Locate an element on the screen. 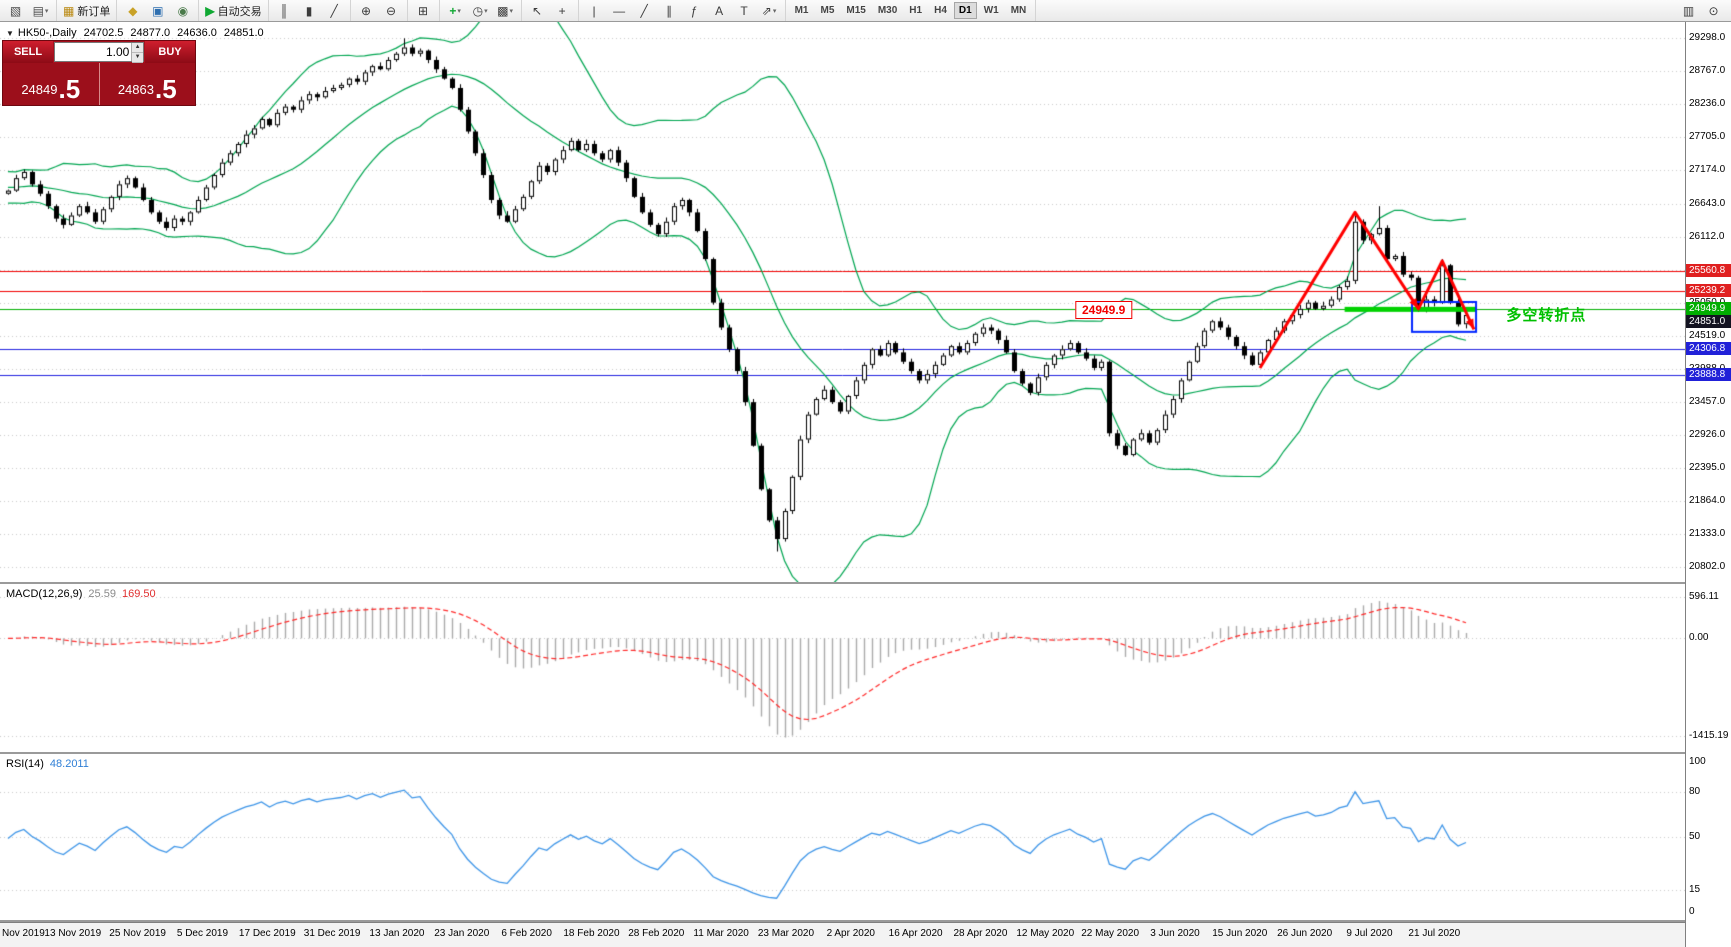  price-axis-label: 24519.0 is located at coordinates (1707, 335).